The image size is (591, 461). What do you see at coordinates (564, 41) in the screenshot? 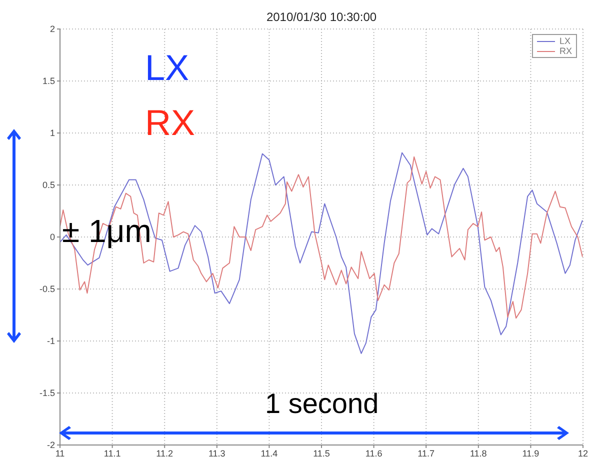
I see `legend-label: LX` at bounding box center [564, 41].